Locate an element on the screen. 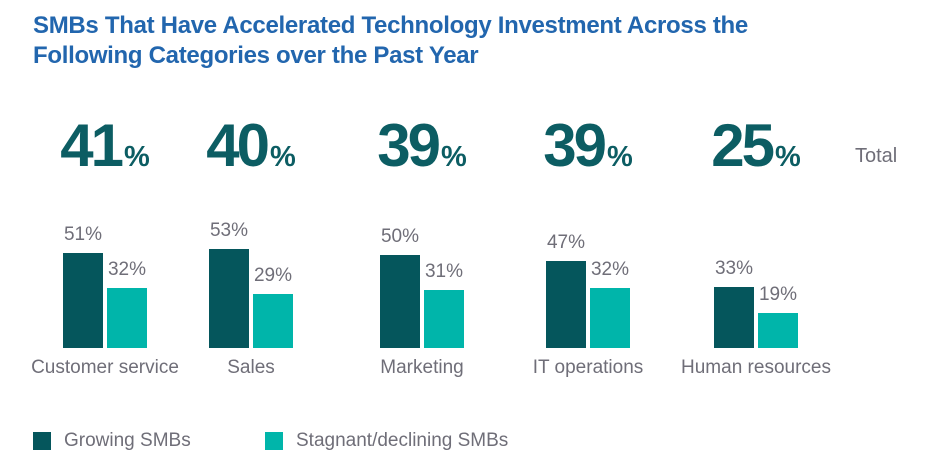 This screenshot has width=931, height=475. category-column-sales: 40% 53% 29% Sales is located at coordinates (251, 247).